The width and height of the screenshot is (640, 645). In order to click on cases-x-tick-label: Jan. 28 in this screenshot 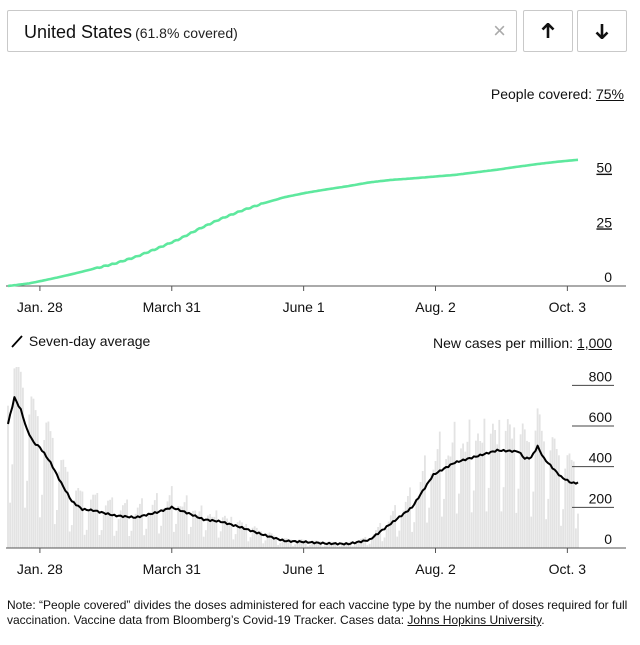, I will do `click(40, 569)`.